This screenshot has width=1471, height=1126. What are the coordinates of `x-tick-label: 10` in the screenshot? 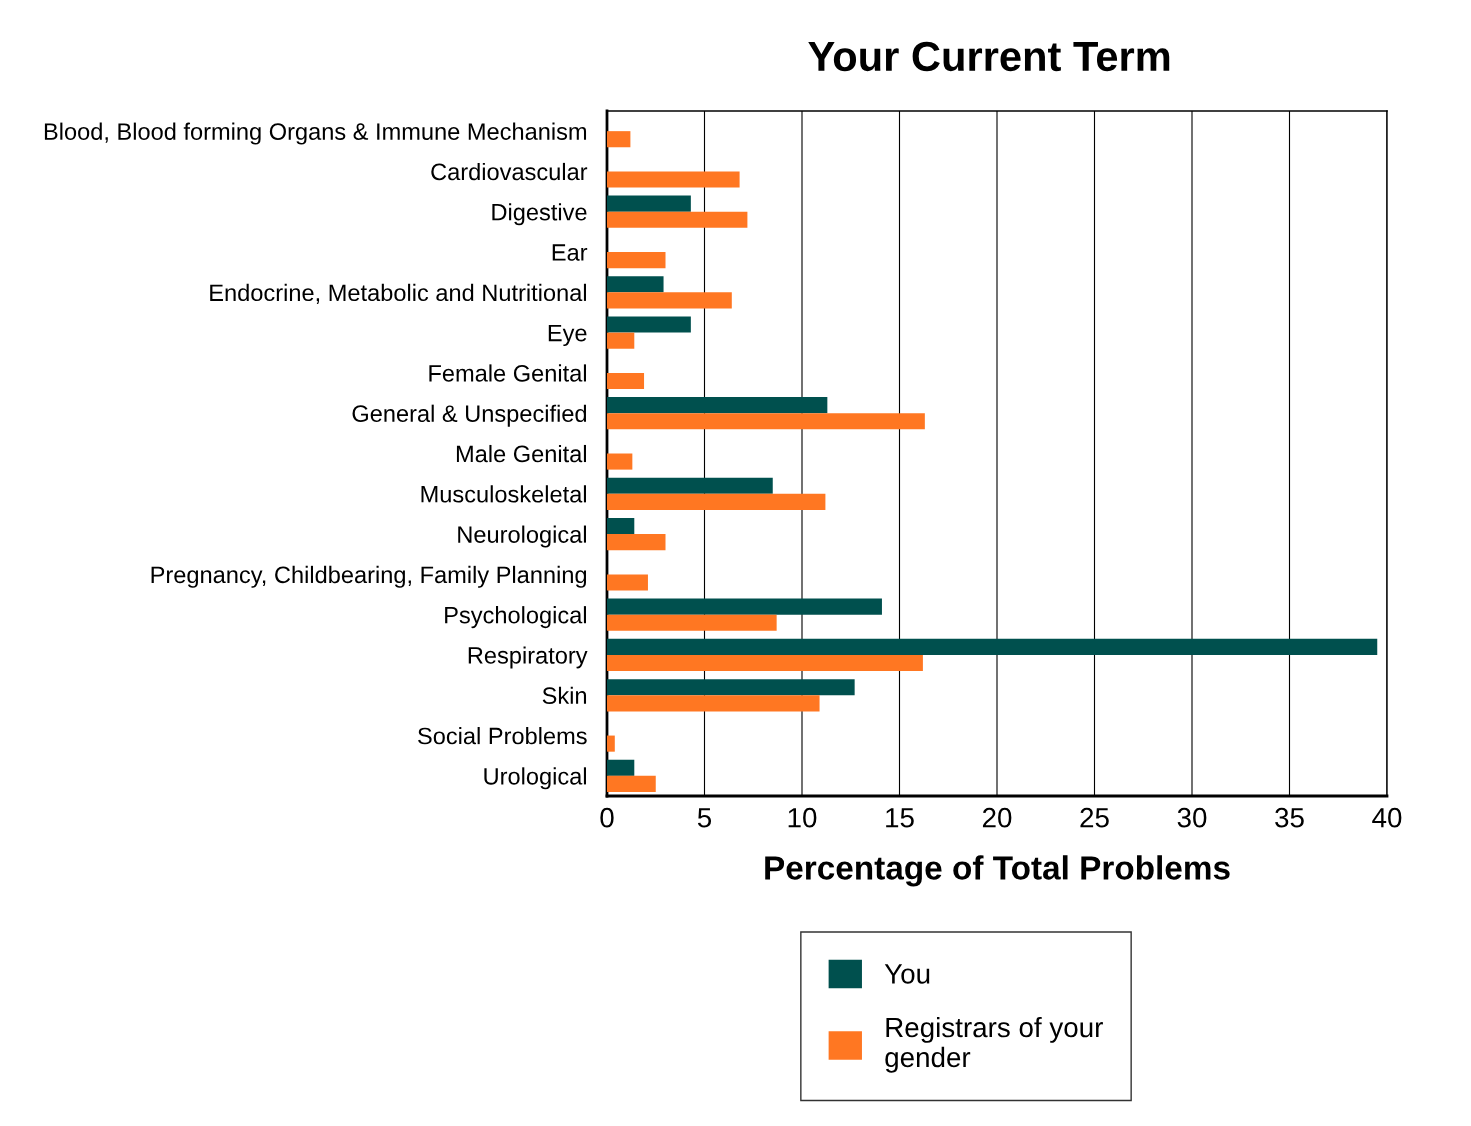 It's located at (802, 817).